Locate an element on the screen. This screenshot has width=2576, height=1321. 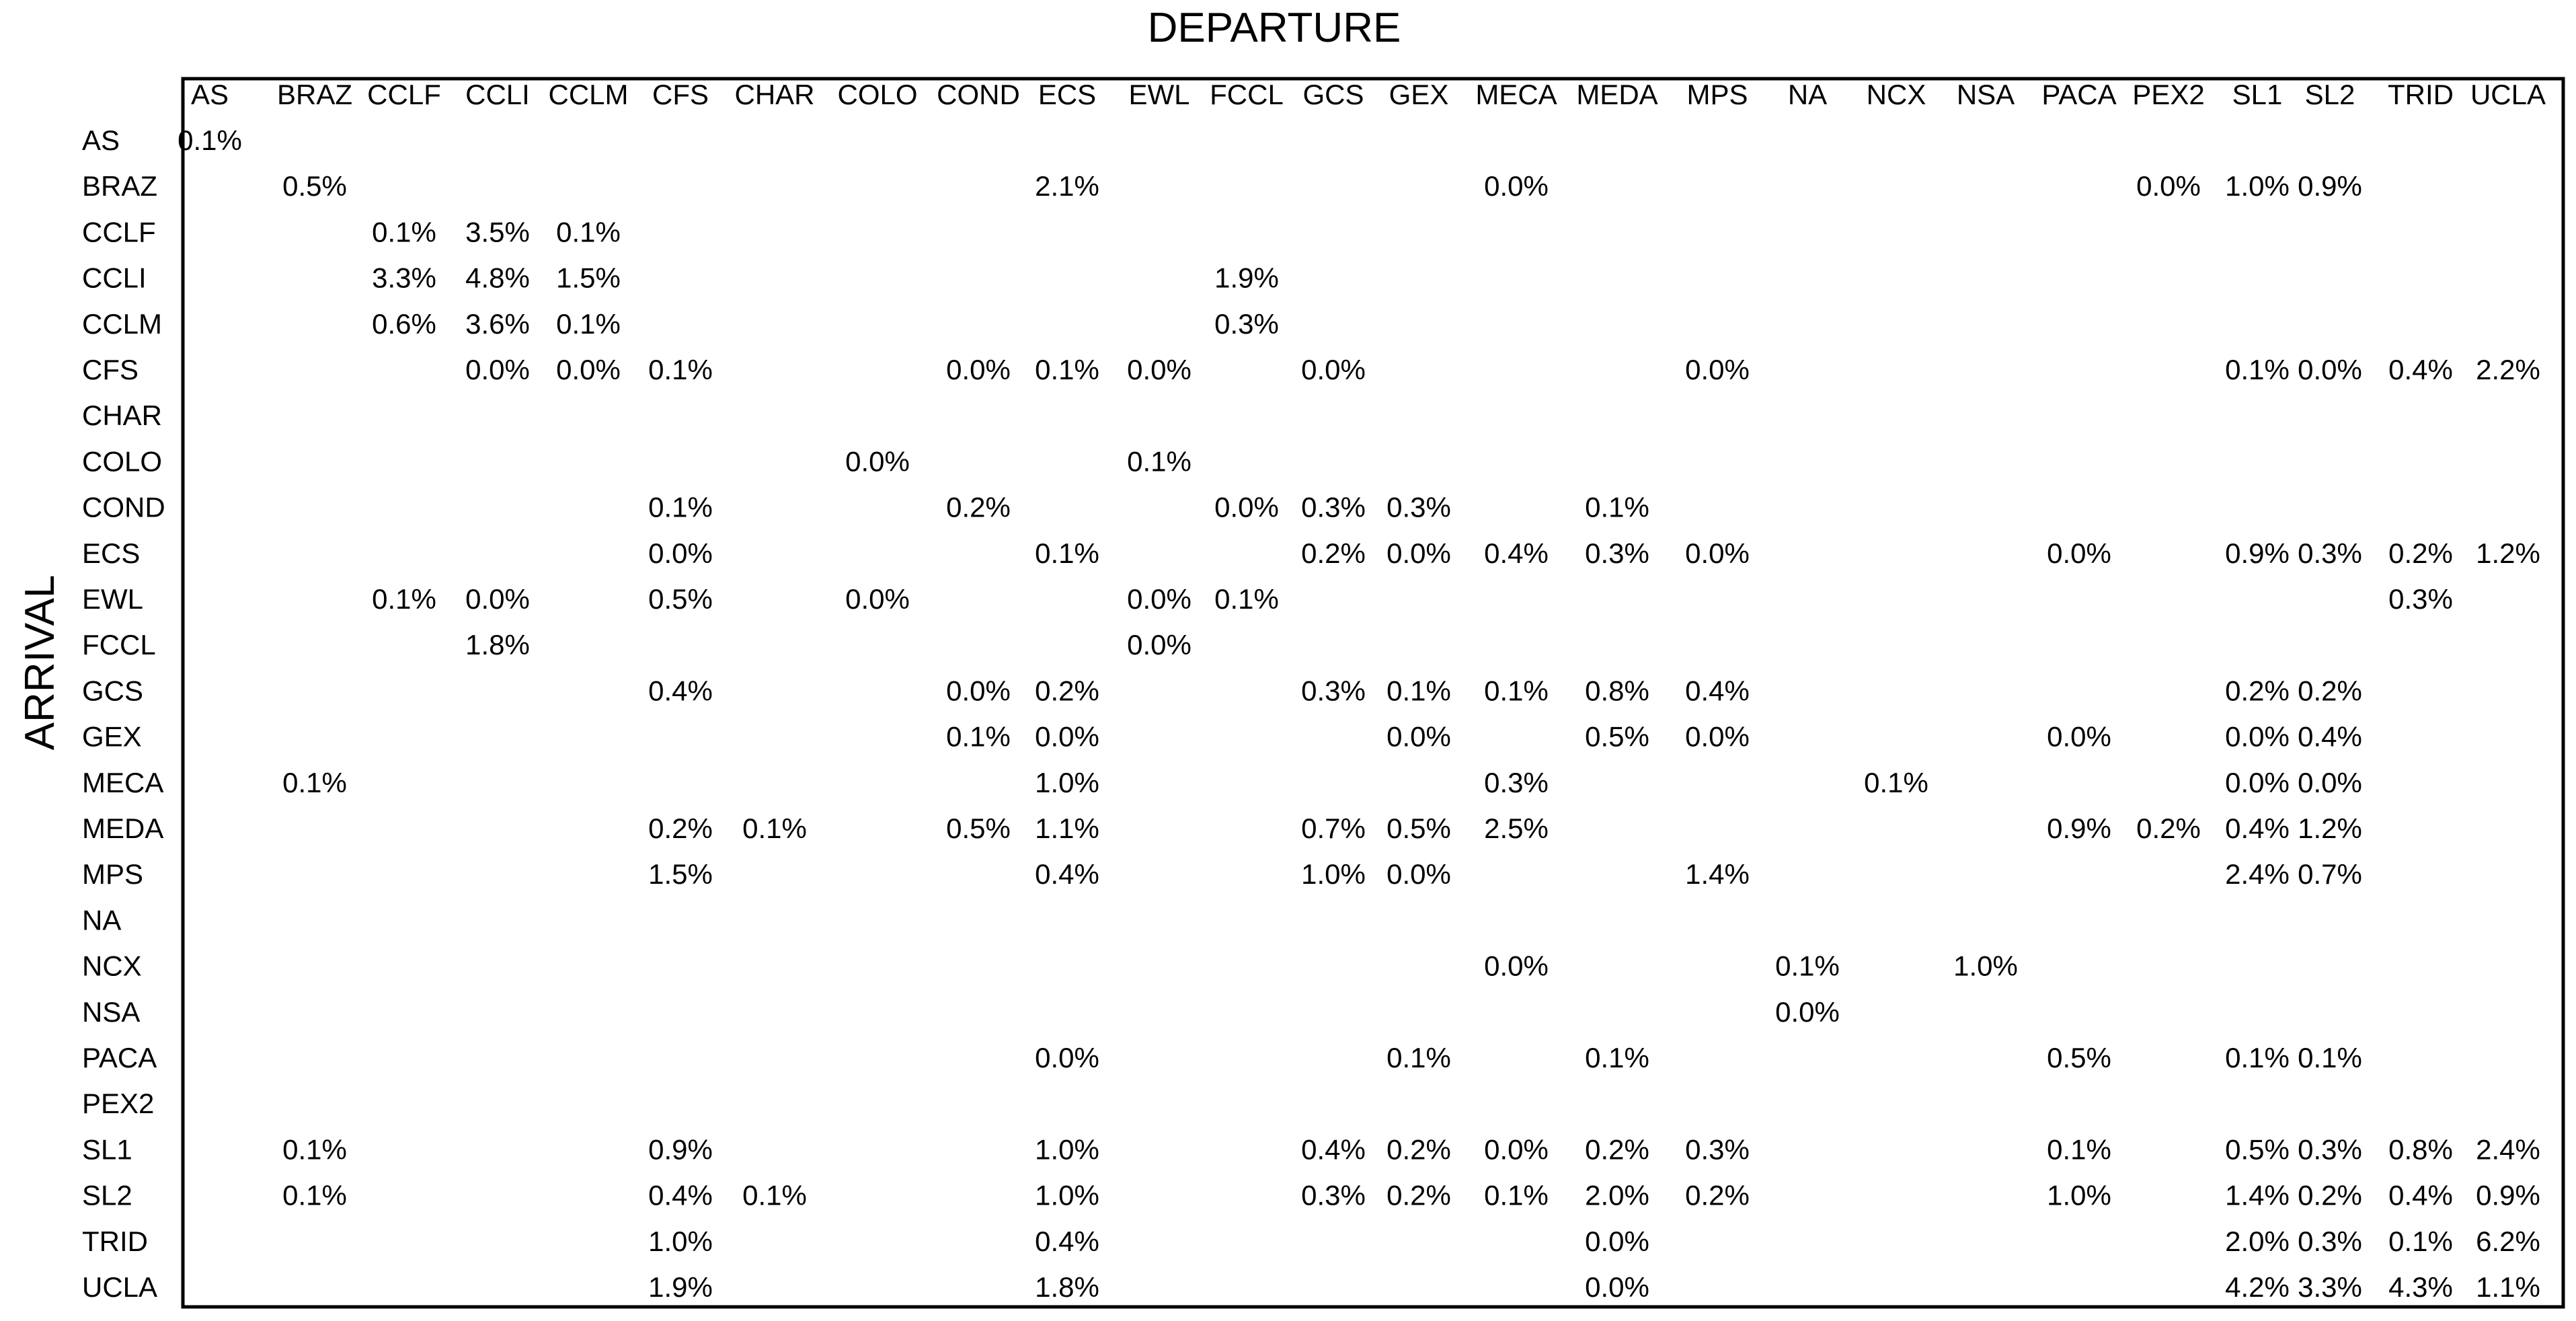
cell-ewl-colo: 0.0% is located at coordinates (878, 599).